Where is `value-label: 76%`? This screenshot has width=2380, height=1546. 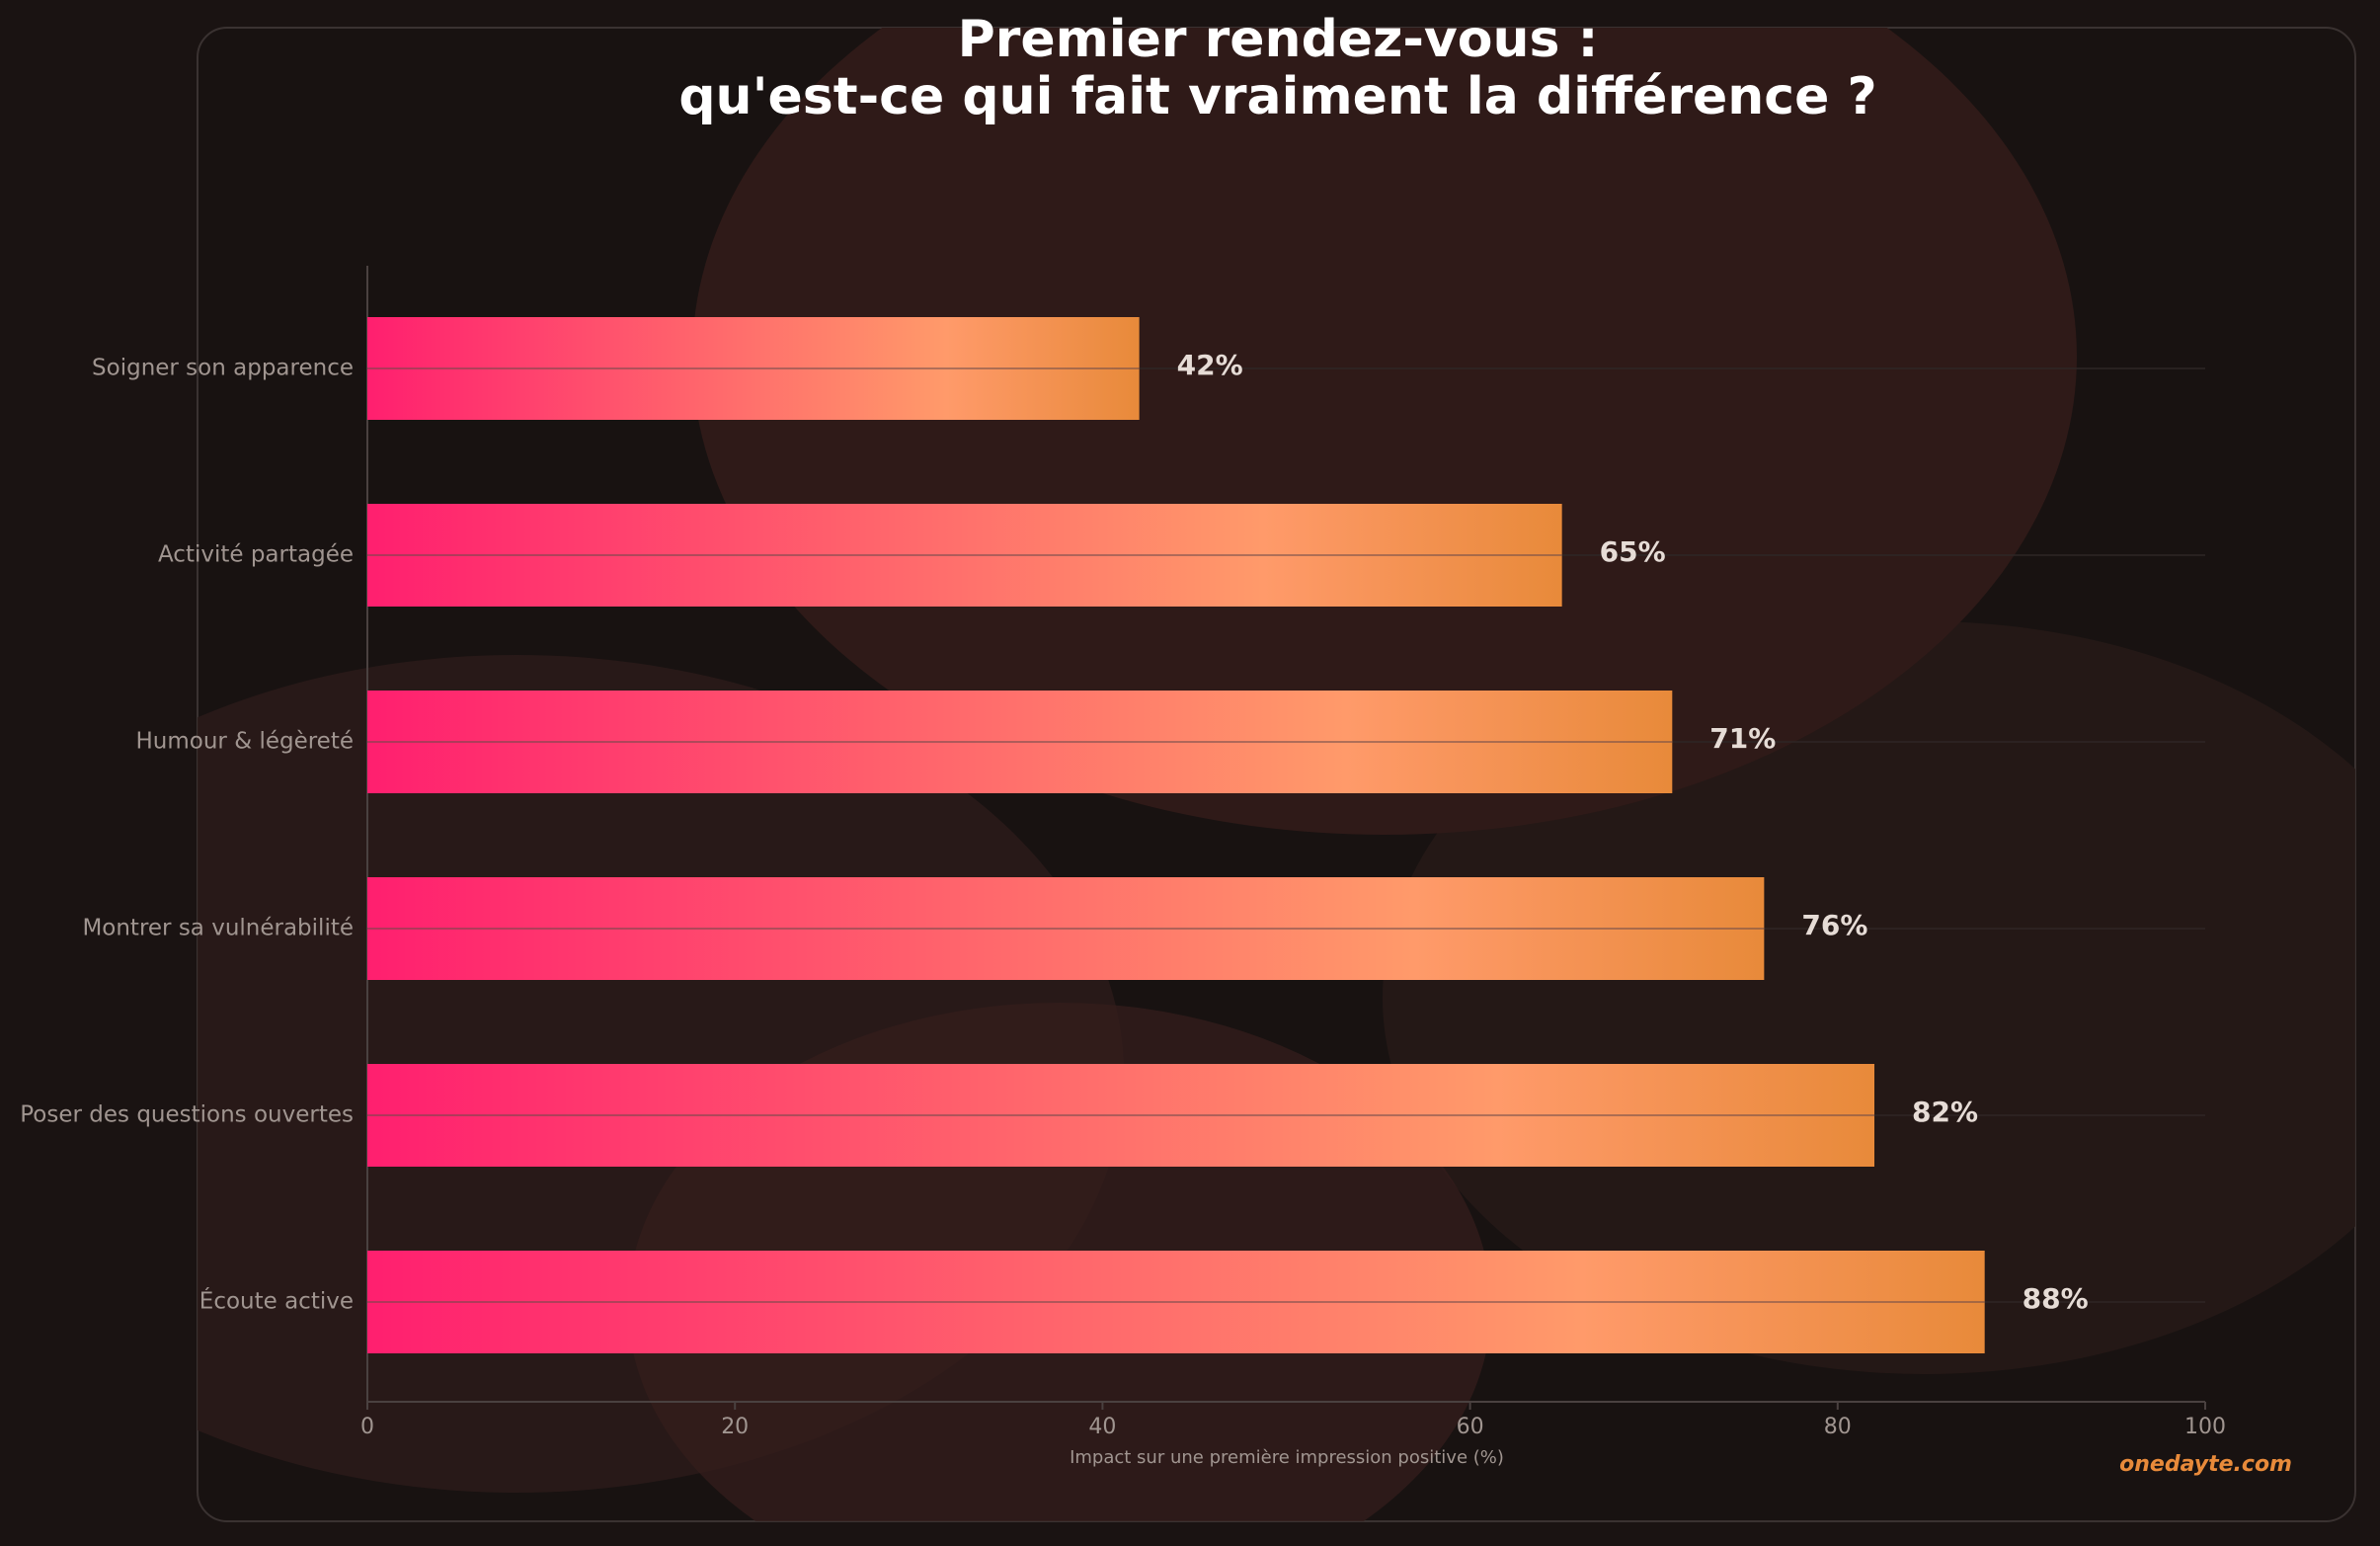 value-label: 76% is located at coordinates (1834, 925).